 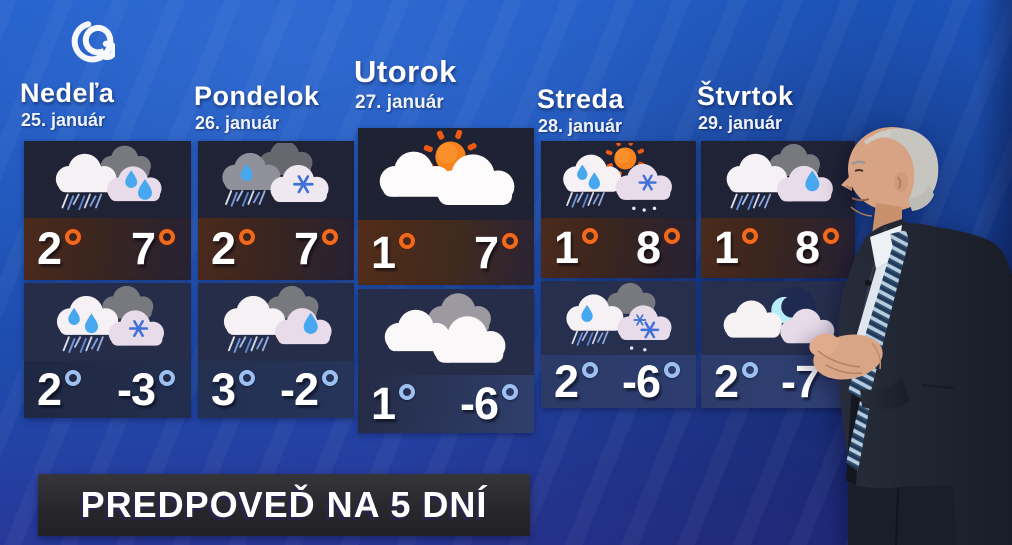 What do you see at coordinates (618, 381) in the screenshot?
I see `night-temps-row: 2 -6` at bounding box center [618, 381].